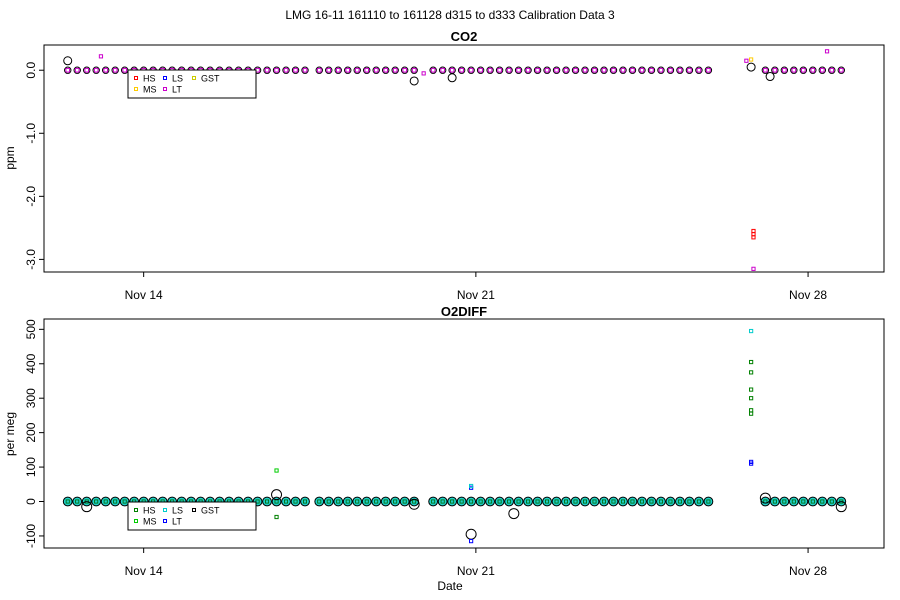 The image size is (900, 600). What do you see at coordinates (464, 36) in the screenshot?
I see `panel-co2-title: CO2` at bounding box center [464, 36].